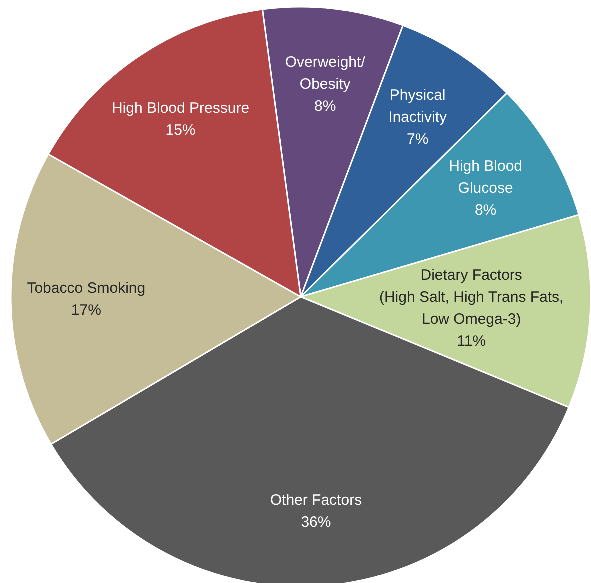 The image size is (591, 583). I want to click on slice-label: Dietary Factors (High Salt, High Trans Fats, Low Omega-3), so click(471, 297).